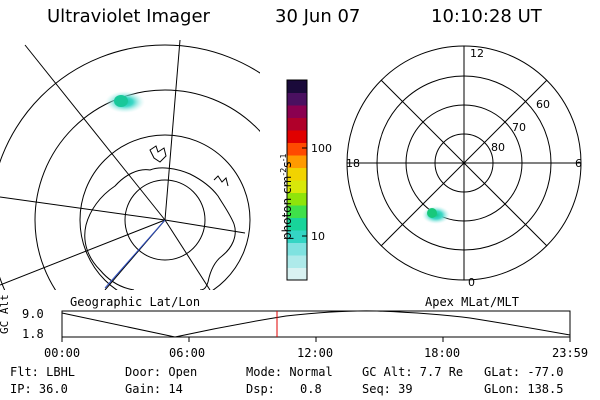 This screenshot has height=400, width=600. Describe the element at coordinates (442, 353) in the screenshot. I see `timeline-xtick-1800: 18:00` at that location.